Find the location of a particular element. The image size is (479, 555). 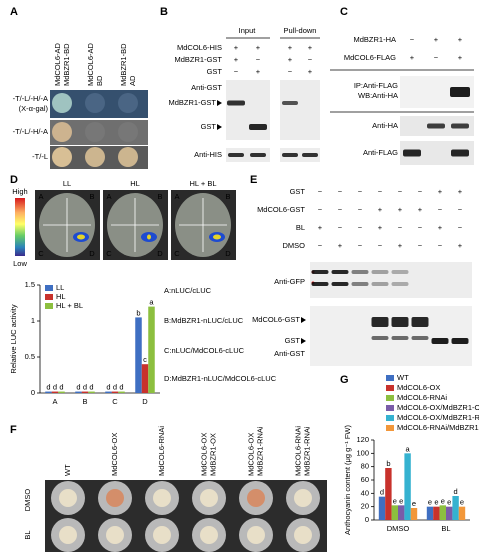

key-label: B:MdBZR1-nLUC/cLUC is located at coordinates (204, 320).